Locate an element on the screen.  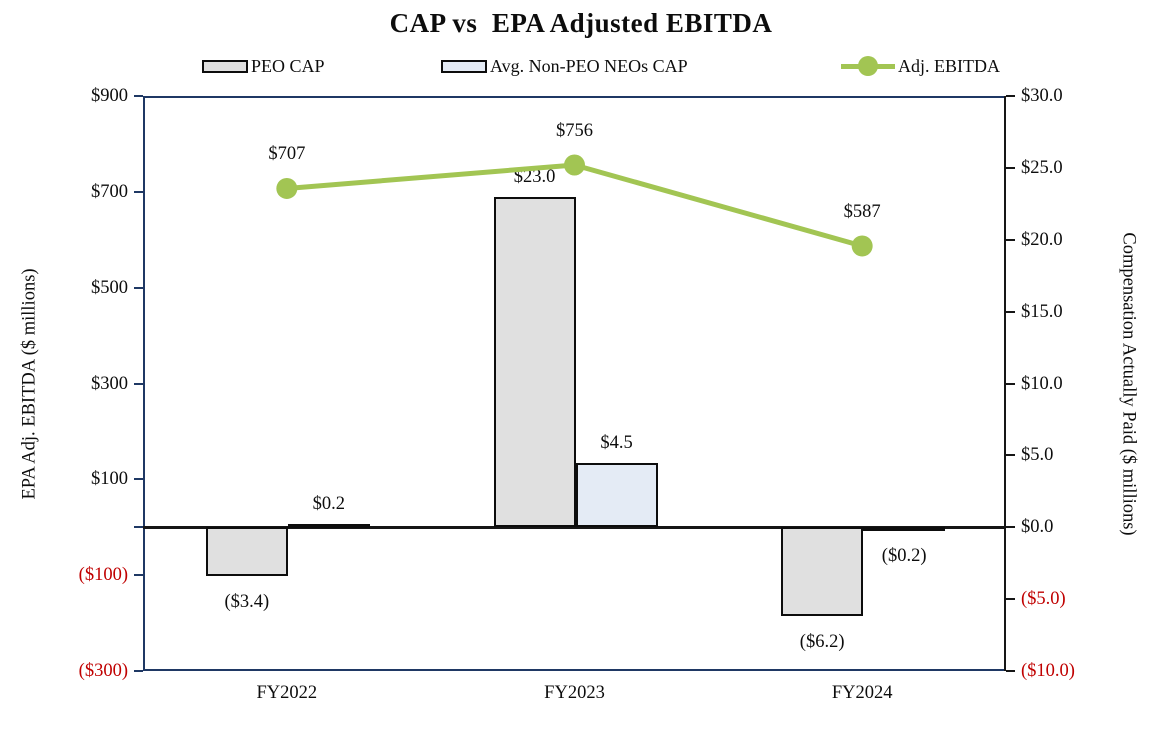
bar-avg-non-peo-neos-cap-fy2024 is located at coordinates (904, 529).